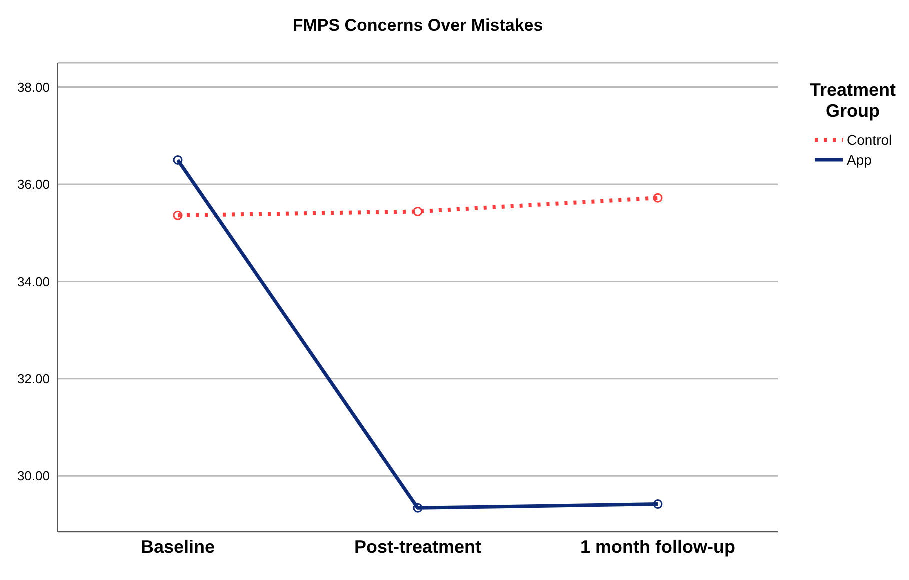 The height and width of the screenshot is (580, 909). I want to click on legend-title: Treatment Group, so click(853, 101).